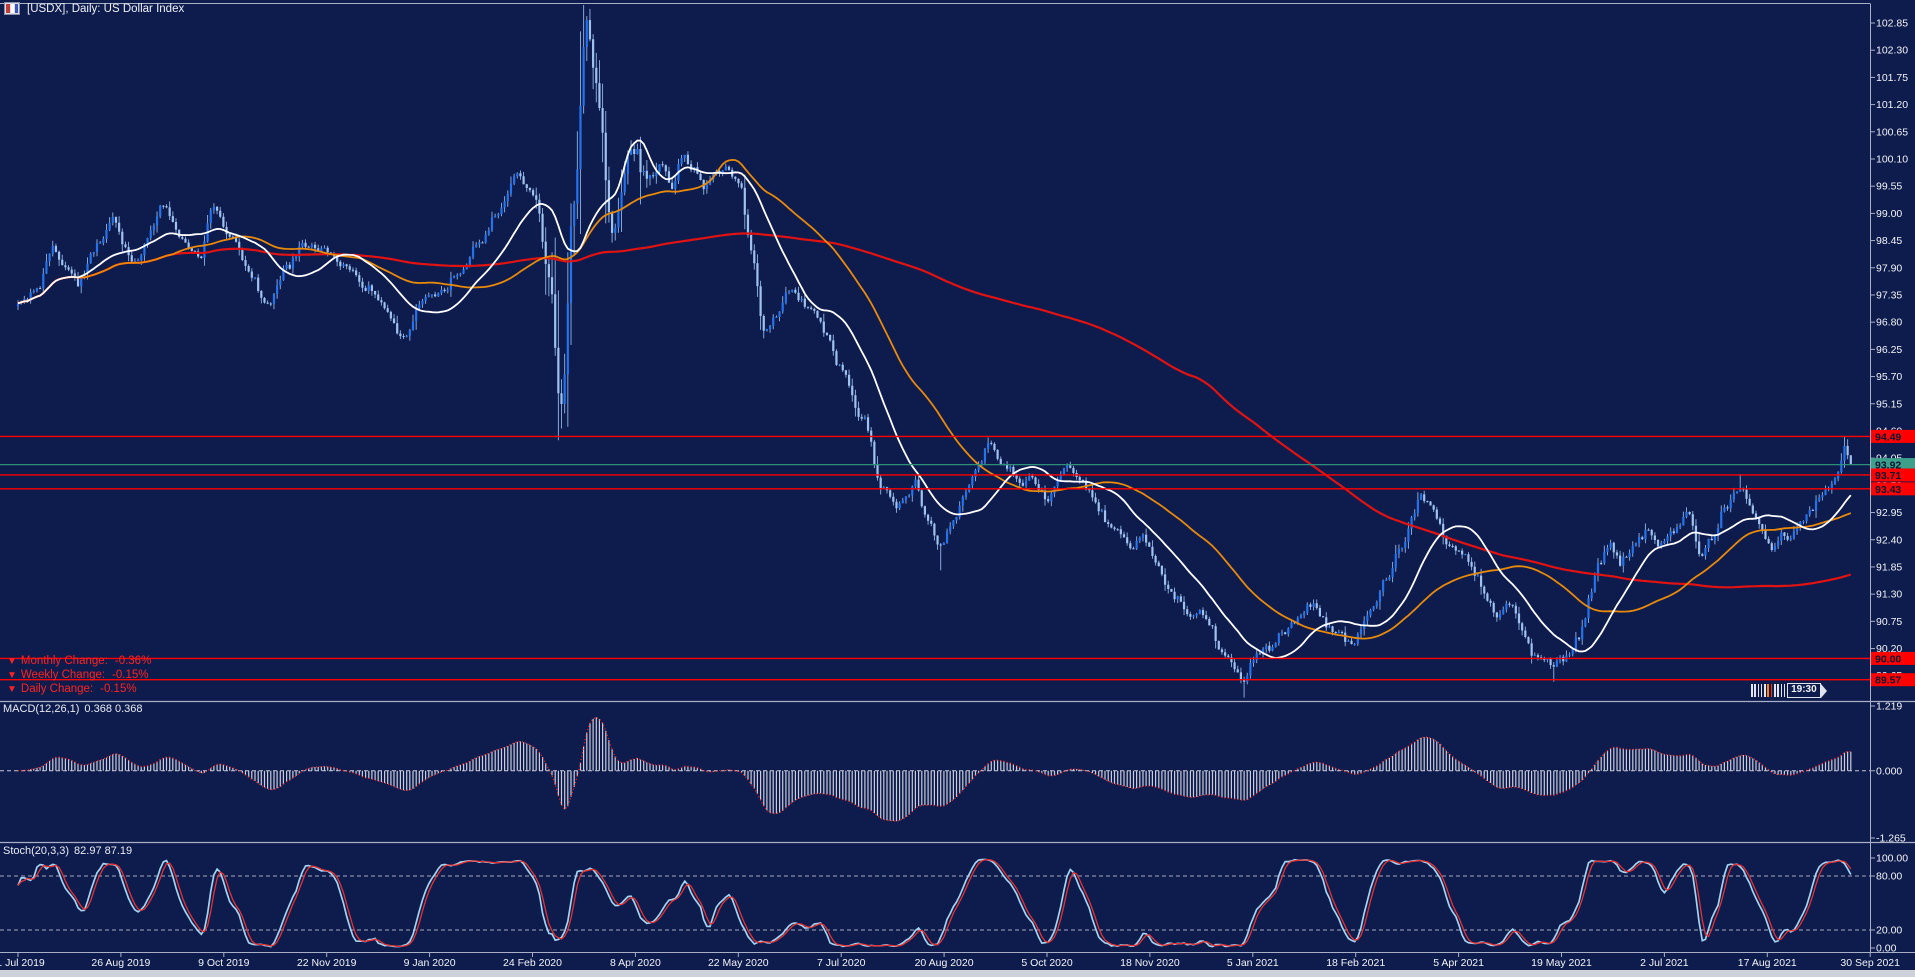 The height and width of the screenshot is (977, 1915). I want to click on chart-icon, so click(12, 8).